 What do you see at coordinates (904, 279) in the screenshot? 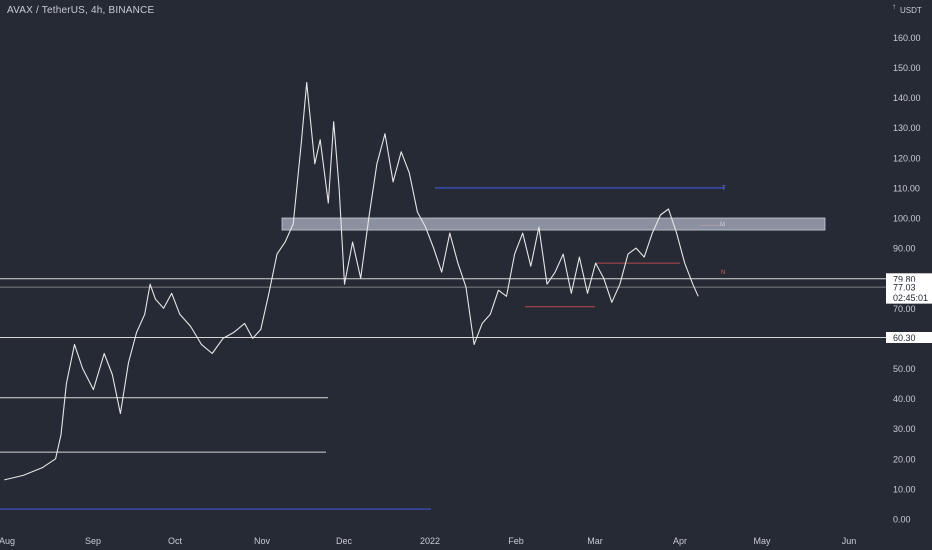
I see `level-price-tag-value: 79.80` at bounding box center [904, 279].